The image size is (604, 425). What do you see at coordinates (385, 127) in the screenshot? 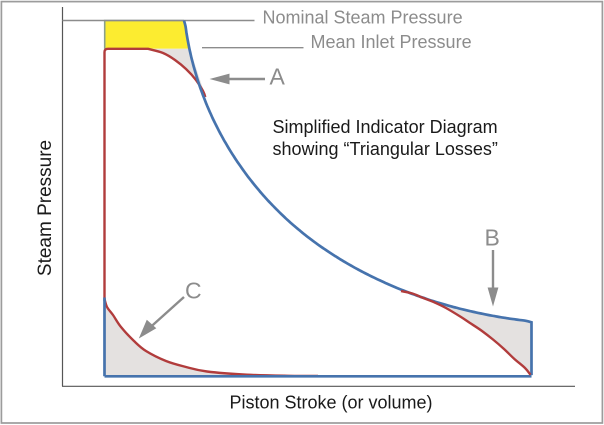
I see `svg-text: Simplified Indicator Diagram` at bounding box center [385, 127].